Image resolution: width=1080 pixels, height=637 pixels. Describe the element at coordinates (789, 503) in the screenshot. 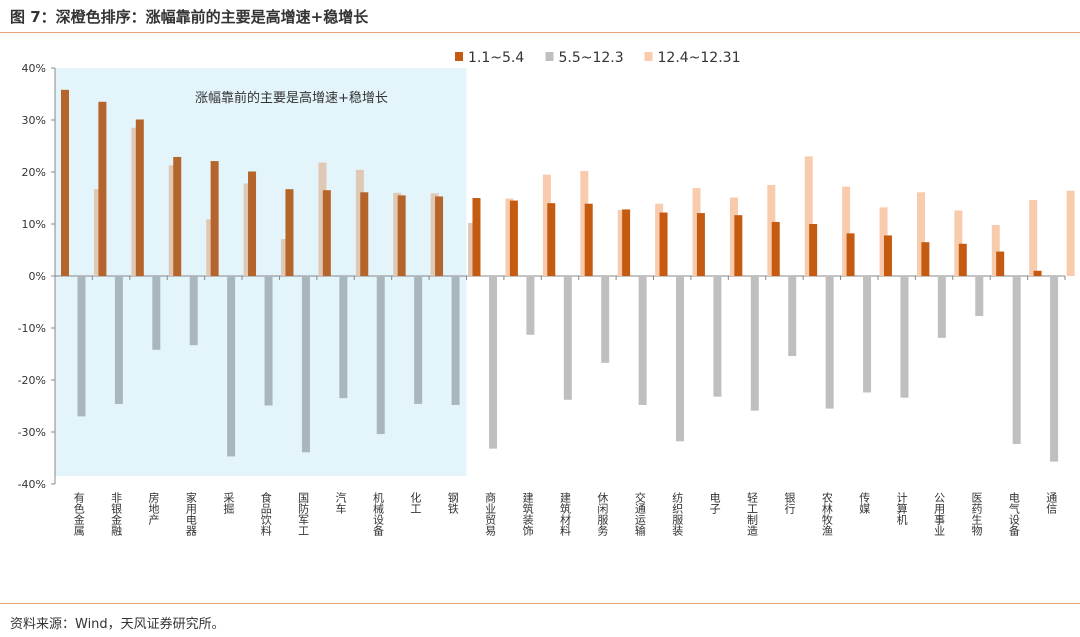

I see `x-tick-label: 银行` at that location.